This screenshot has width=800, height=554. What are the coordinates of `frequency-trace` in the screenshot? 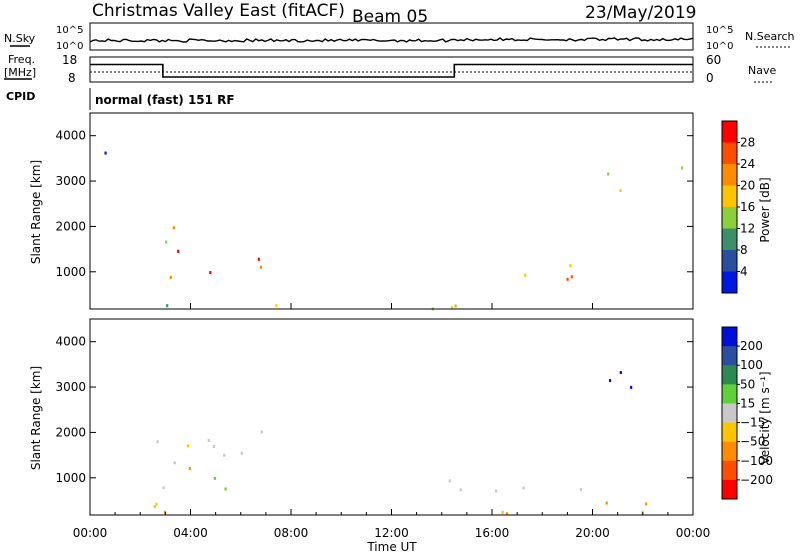 It's located at (391, 70).